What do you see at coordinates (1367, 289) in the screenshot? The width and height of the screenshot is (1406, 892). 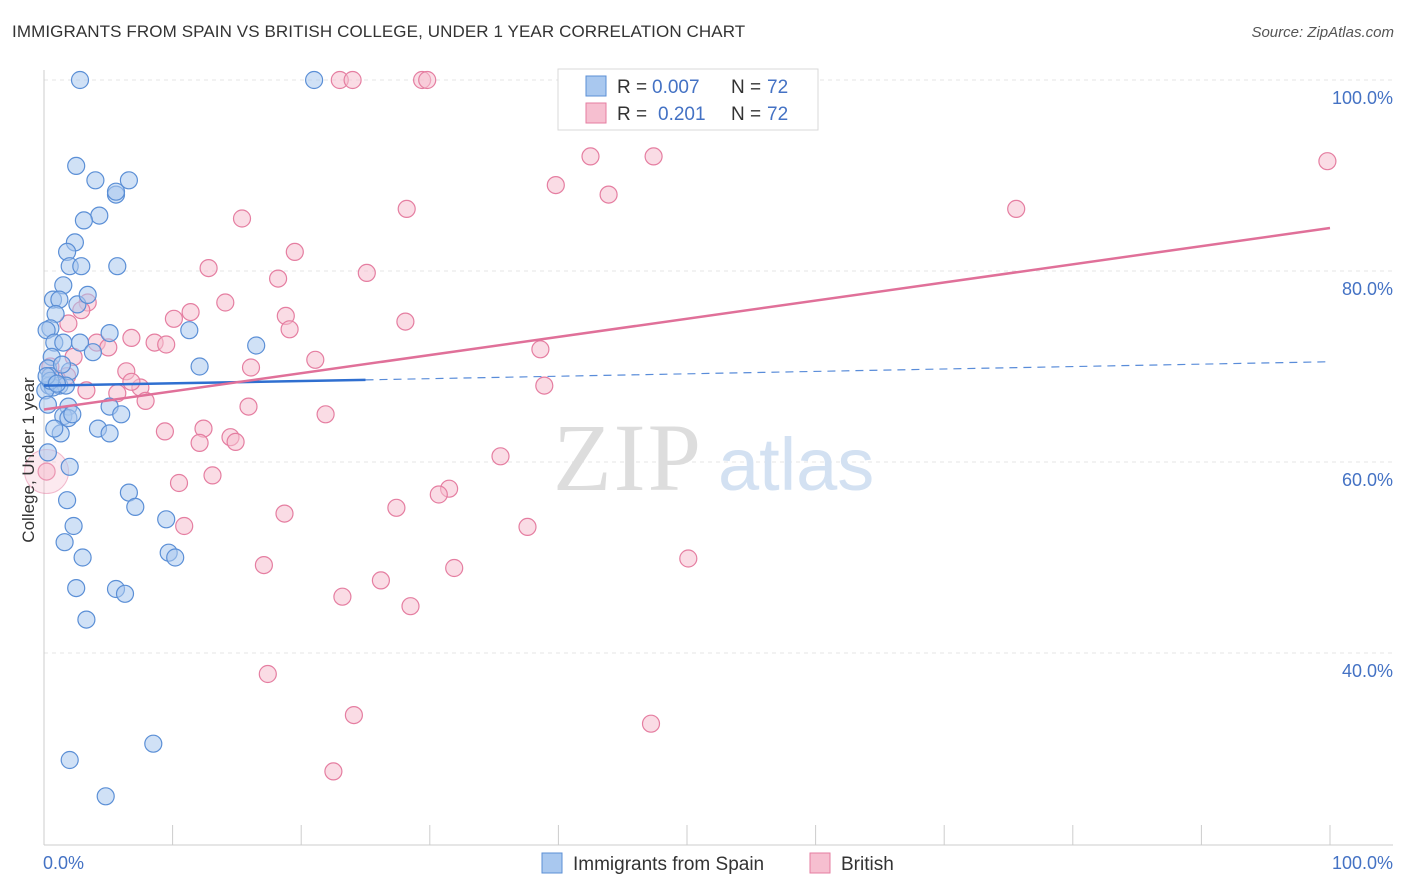 I see `y-tick-label-1: 80.0%` at bounding box center [1367, 289].